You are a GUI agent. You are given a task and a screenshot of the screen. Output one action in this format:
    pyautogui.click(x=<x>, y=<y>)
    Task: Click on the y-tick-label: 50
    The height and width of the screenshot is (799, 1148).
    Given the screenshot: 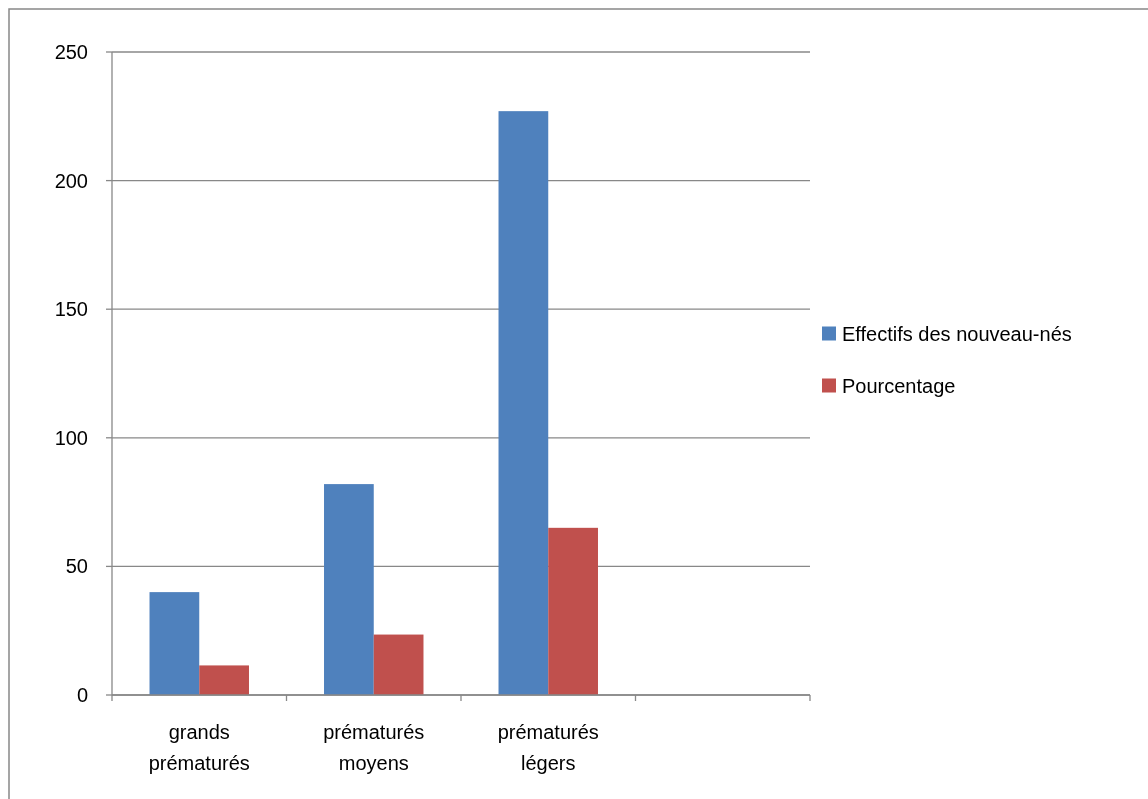 What is the action you would take?
    pyautogui.click(x=76, y=566)
    